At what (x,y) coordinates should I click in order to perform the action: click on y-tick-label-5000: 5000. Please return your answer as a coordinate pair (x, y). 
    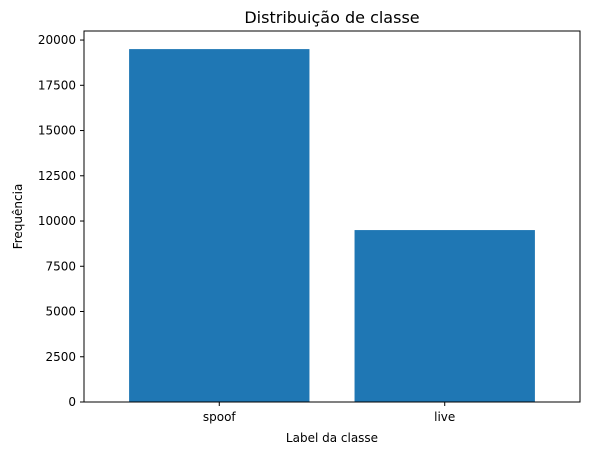
    Looking at the image, I should click on (60, 312).